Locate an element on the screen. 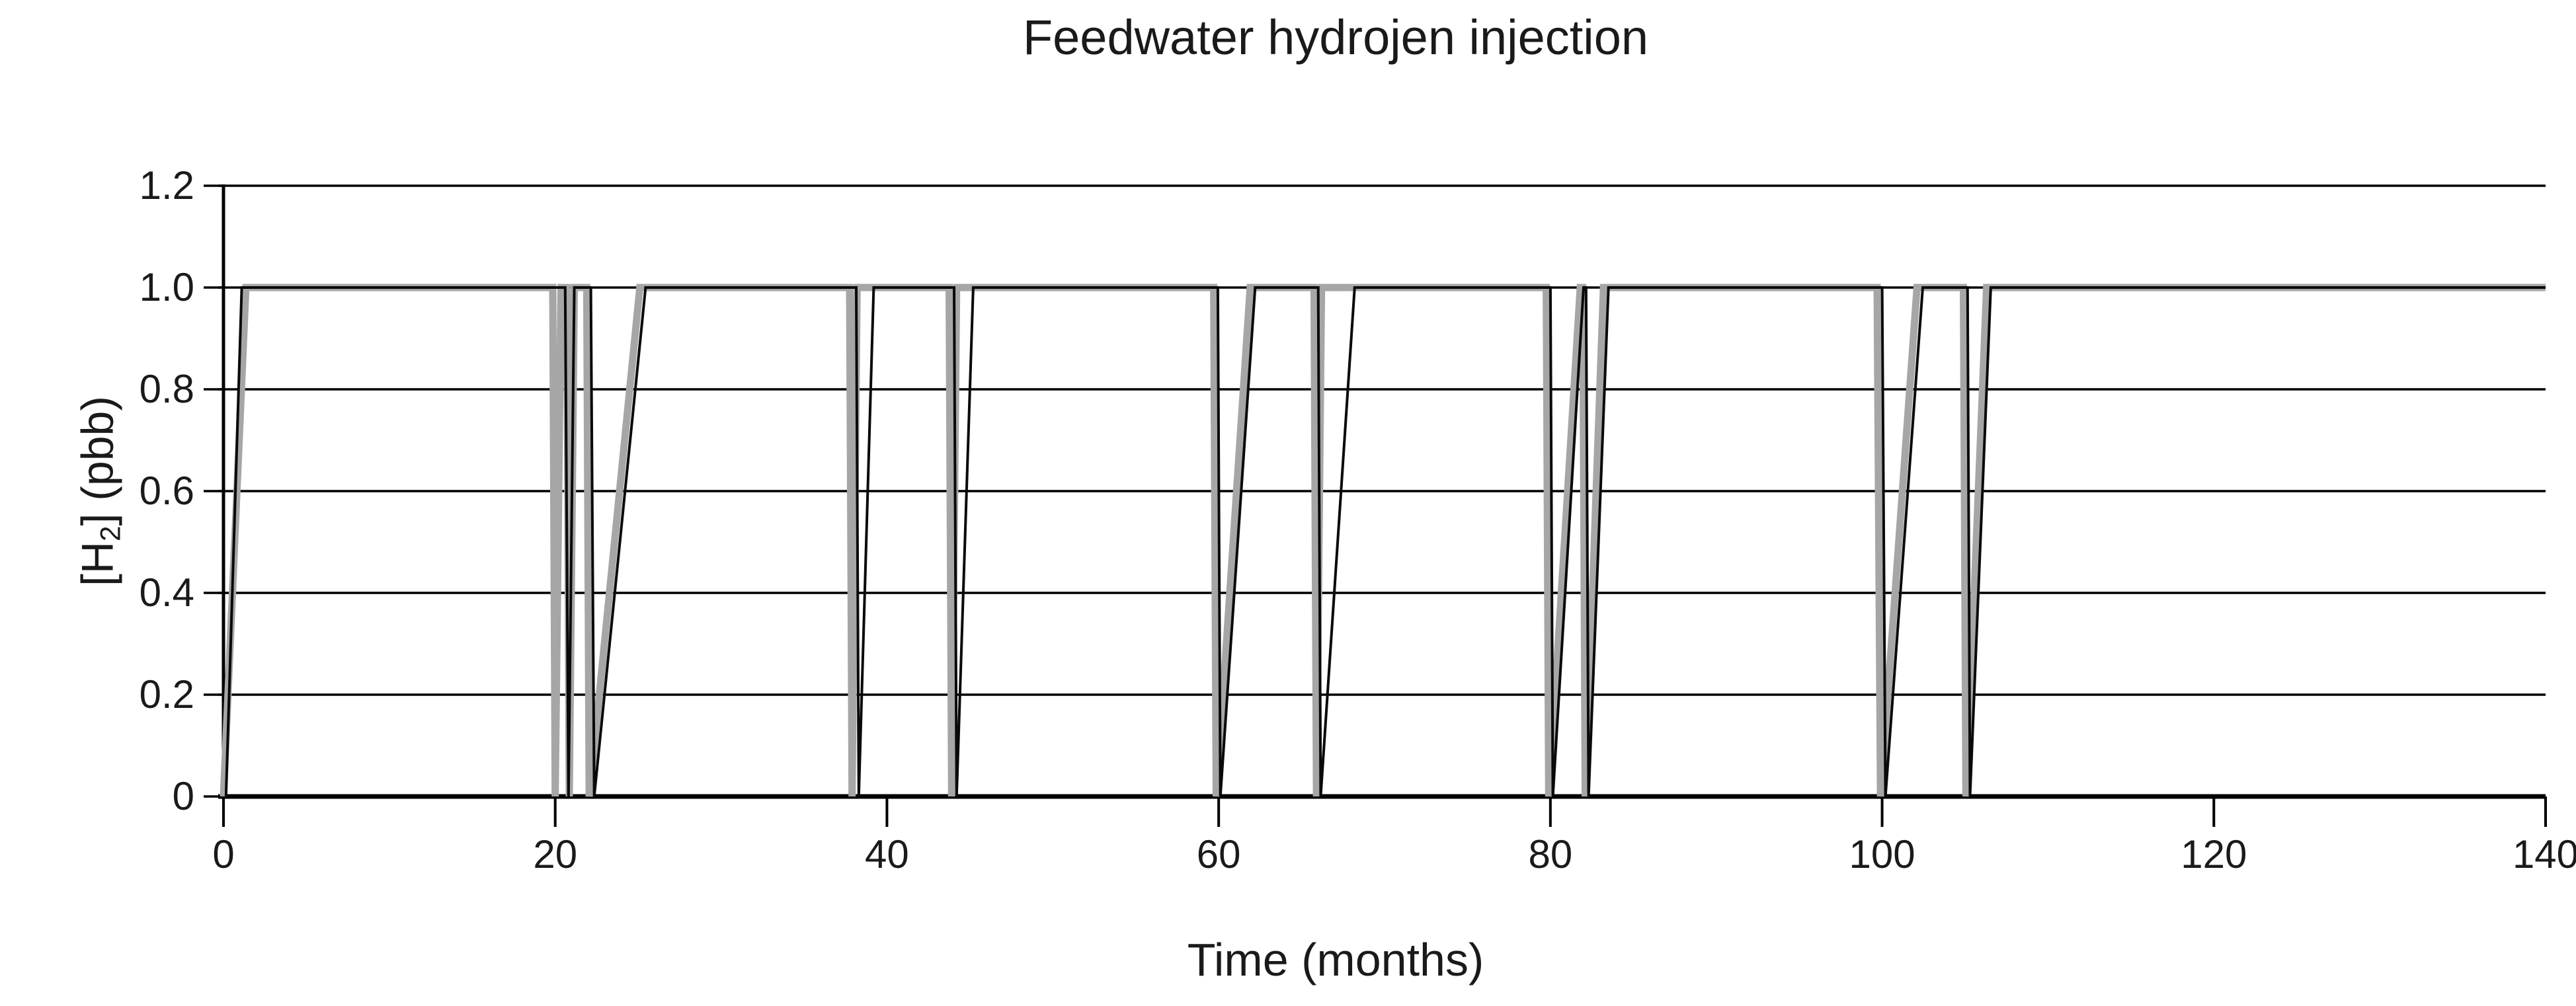 This screenshot has height=1006, width=2576. y-tick-label: 0.8 is located at coordinates (167, 389).